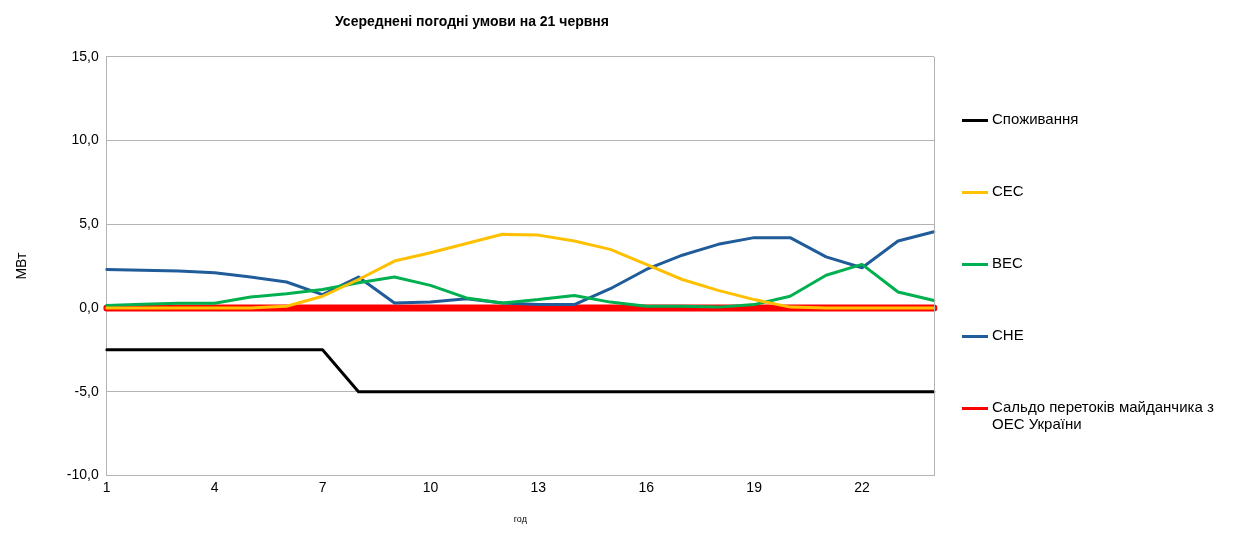 The height and width of the screenshot is (533, 1238). What do you see at coordinates (646, 486) in the screenshot?
I see `x-tick-label: 16` at bounding box center [646, 486].